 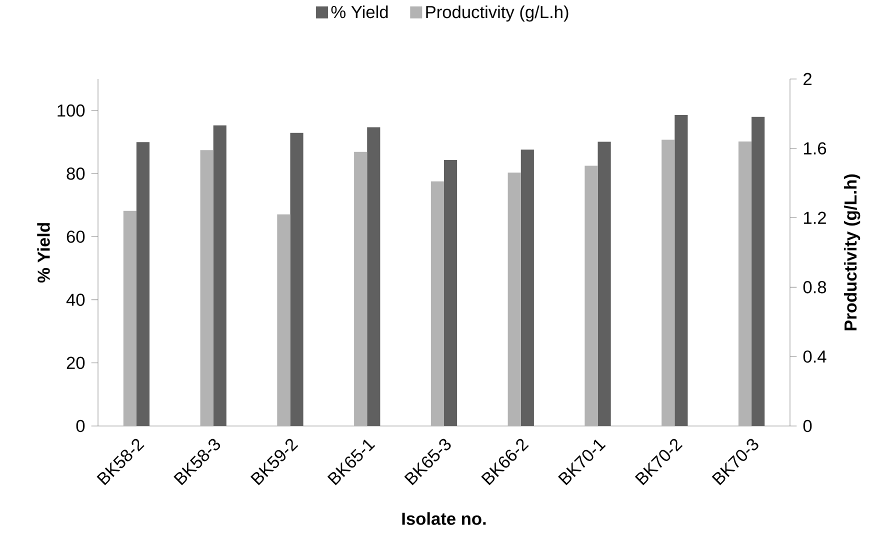 I want to click on y-tick-label: 100, so click(x=71, y=110).